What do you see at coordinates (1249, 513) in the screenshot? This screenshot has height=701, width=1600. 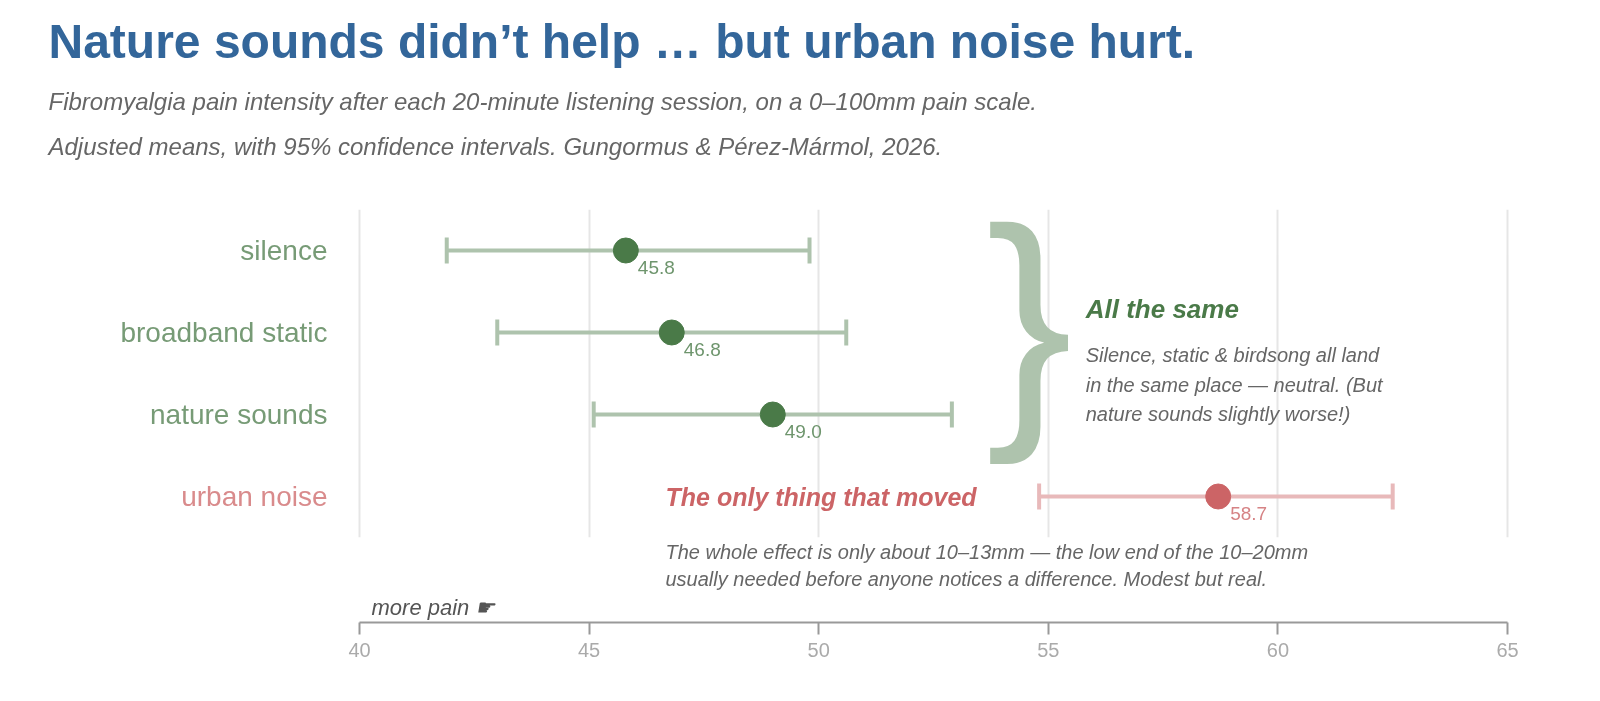 I see `data-label: 58.7` at bounding box center [1249, 513].